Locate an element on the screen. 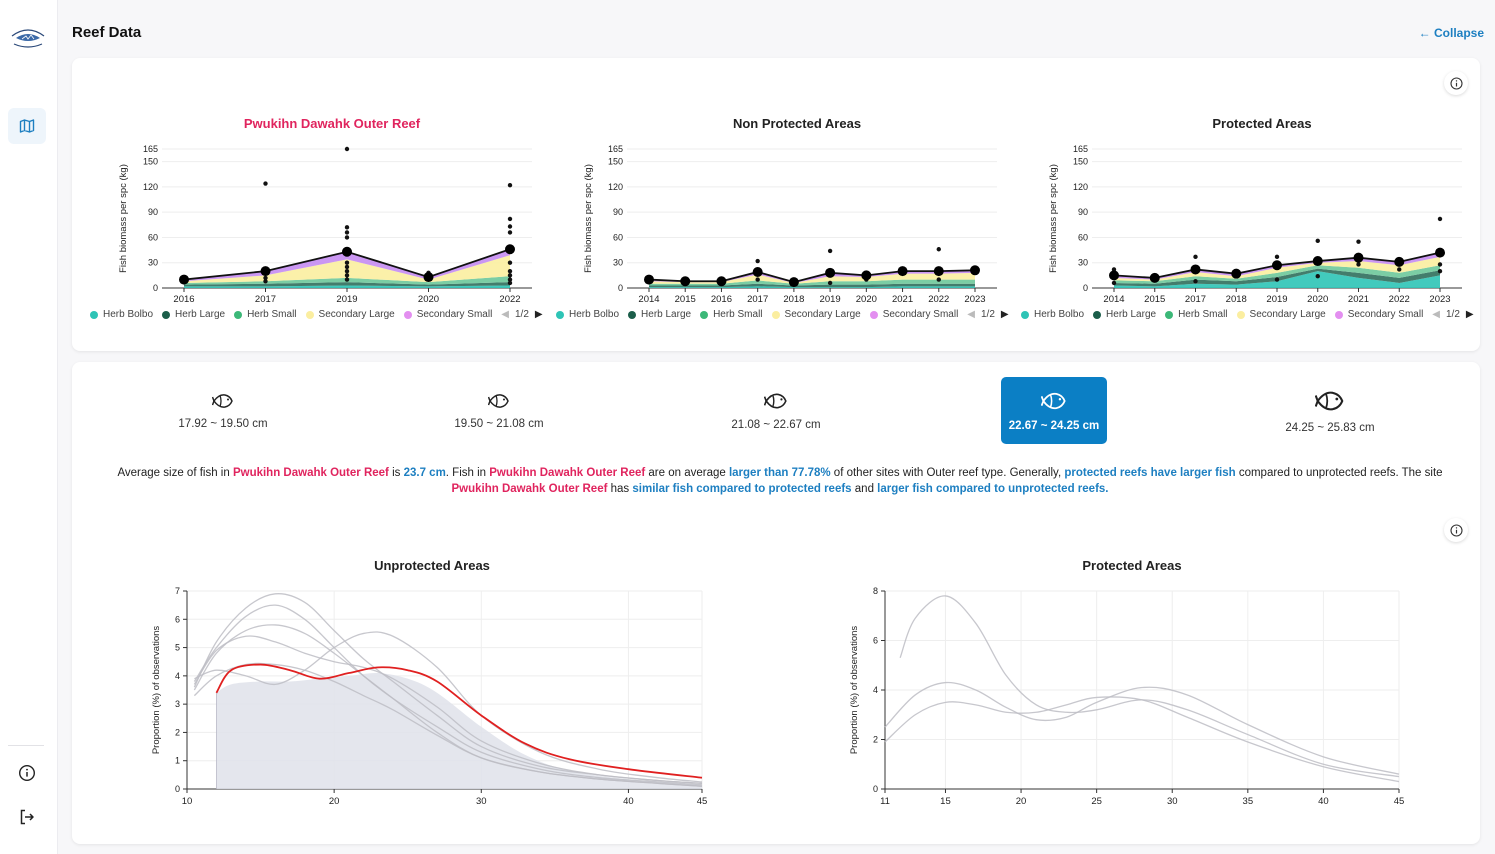  size-info-button is located at coordinates (1456, 530).